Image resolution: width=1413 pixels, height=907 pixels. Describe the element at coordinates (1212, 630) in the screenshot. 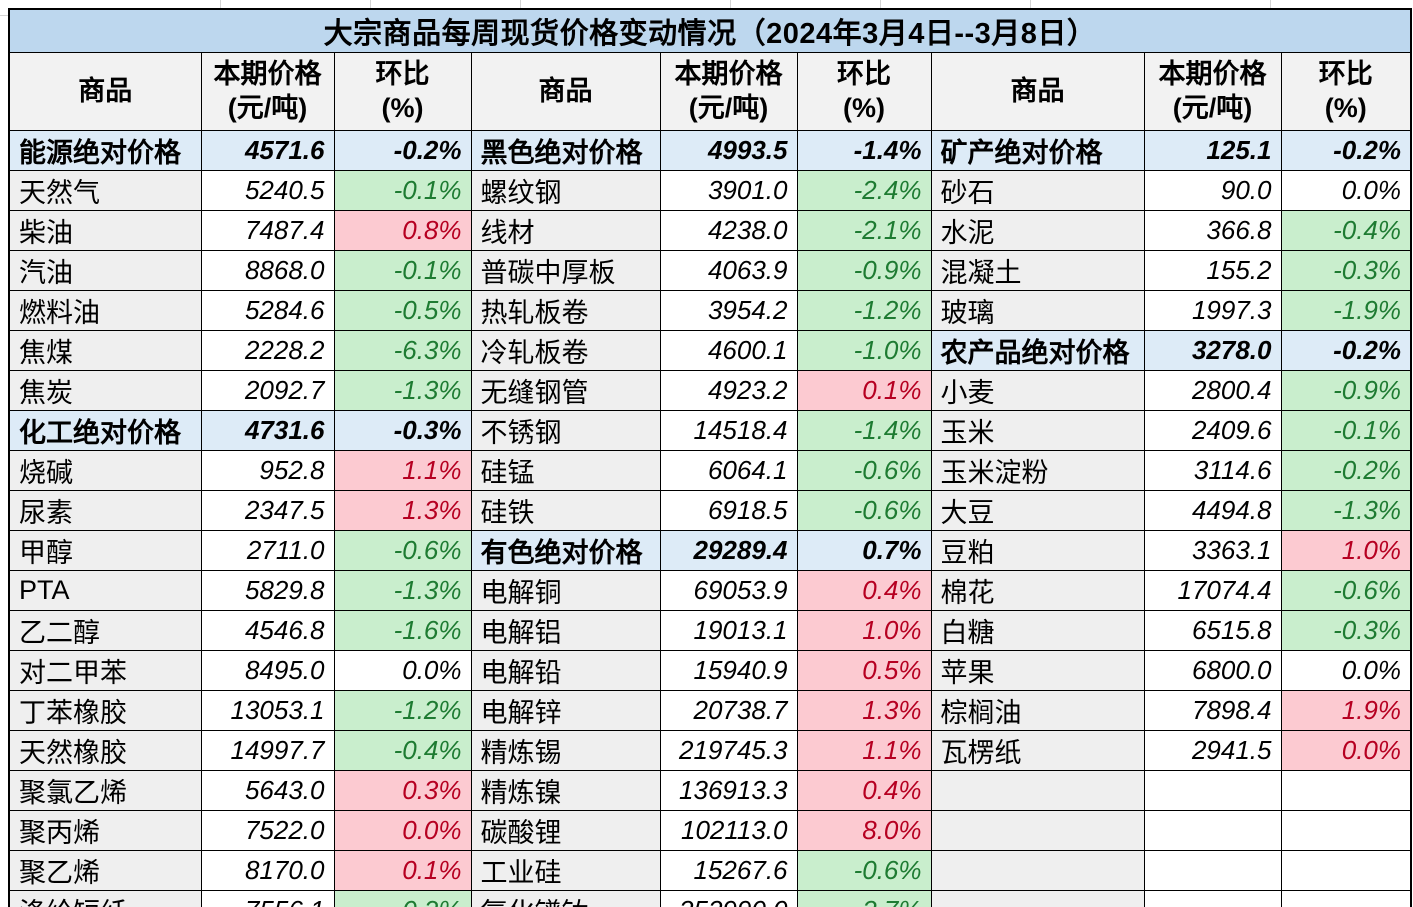

I see `price-cell: 6515.8` at that location.